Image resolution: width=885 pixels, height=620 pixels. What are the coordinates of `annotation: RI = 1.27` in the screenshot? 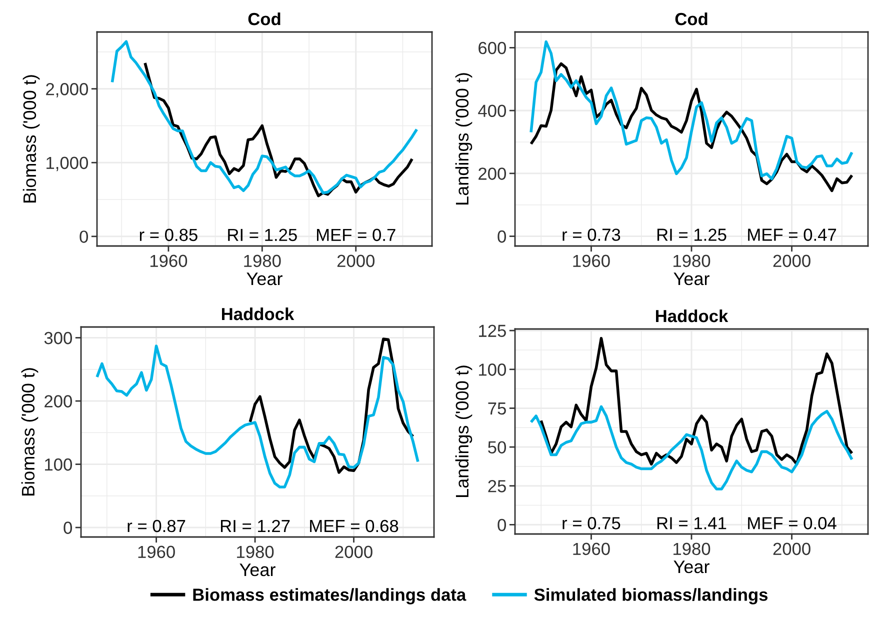 It's located at (255, 526).